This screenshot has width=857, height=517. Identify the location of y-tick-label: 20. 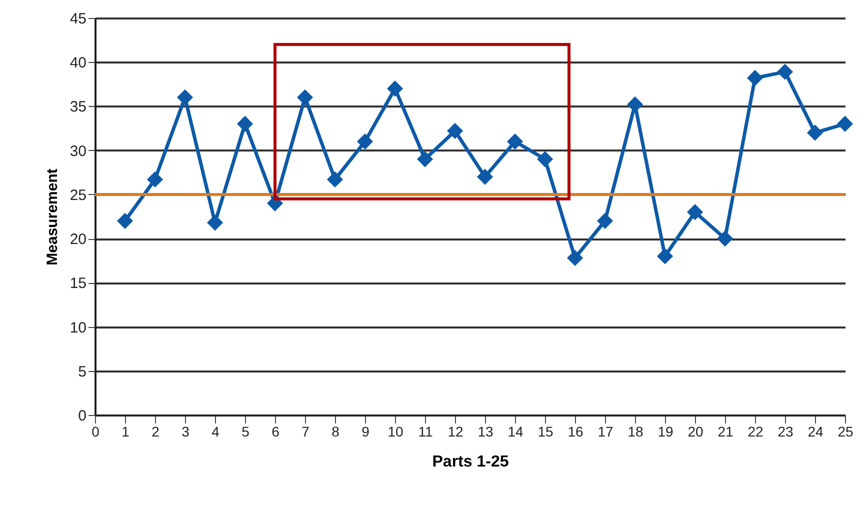
(78, 239).